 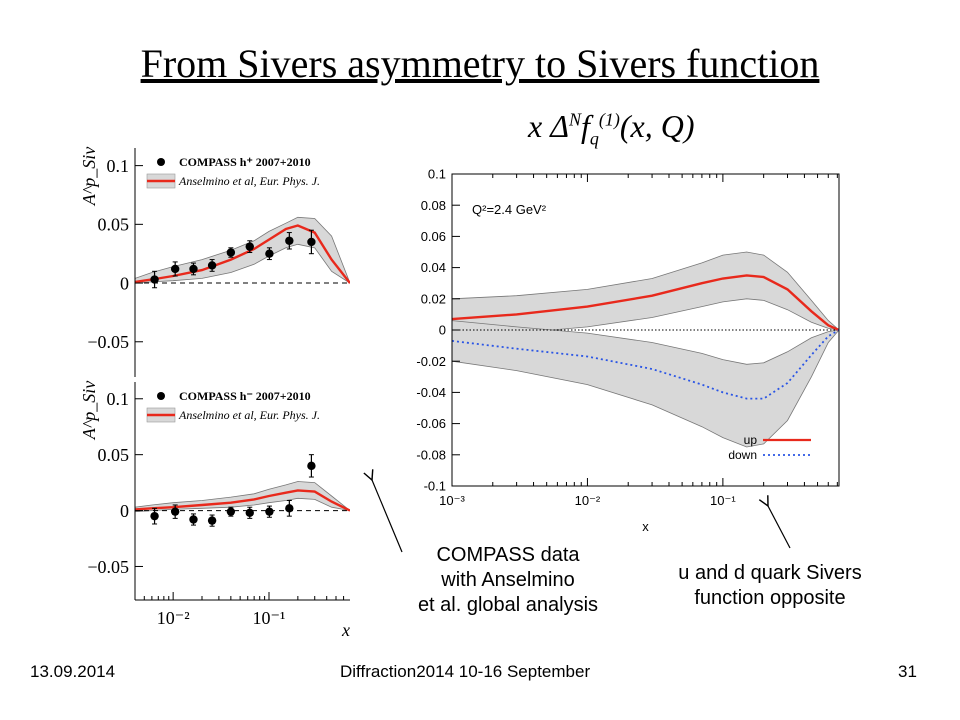 I want to click on y-tick-label: 0.02, so click(x=433, y=298).